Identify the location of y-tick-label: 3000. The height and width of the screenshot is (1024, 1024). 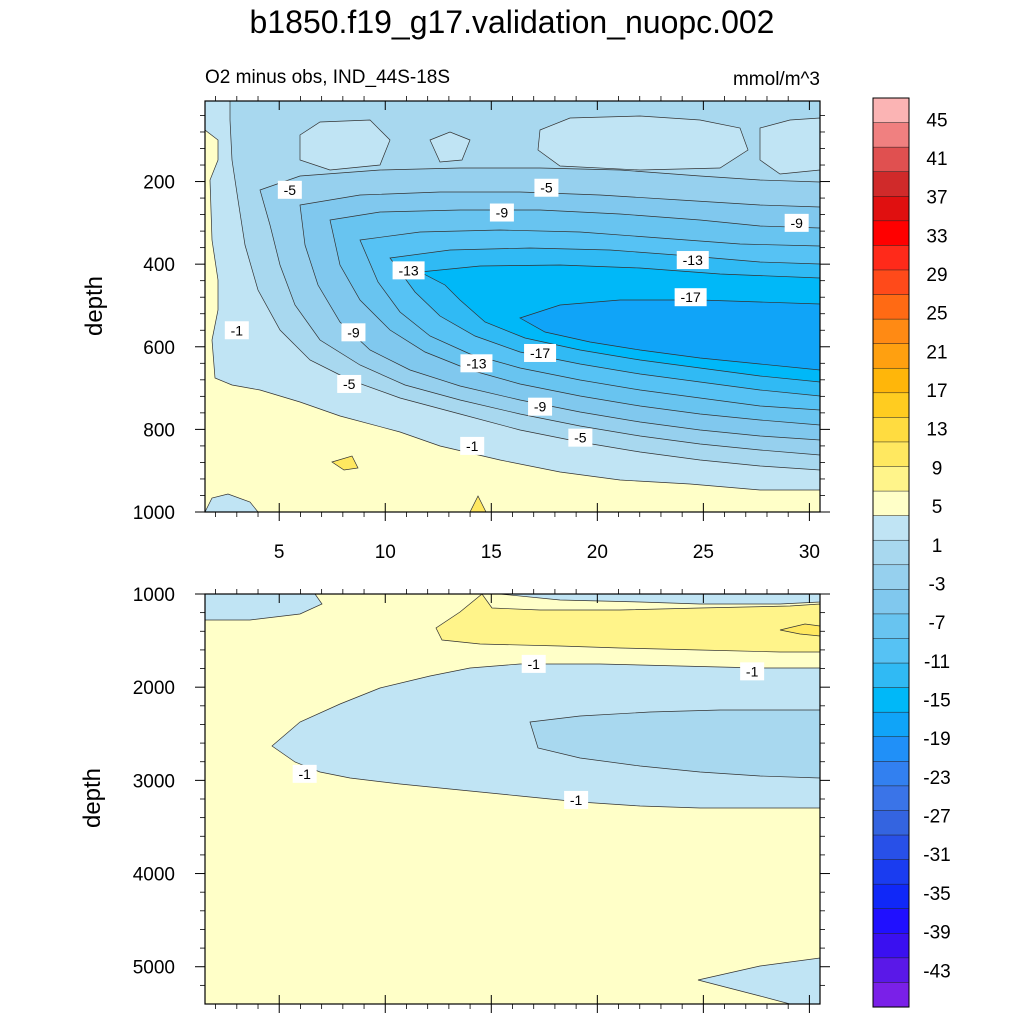
(154, 781).